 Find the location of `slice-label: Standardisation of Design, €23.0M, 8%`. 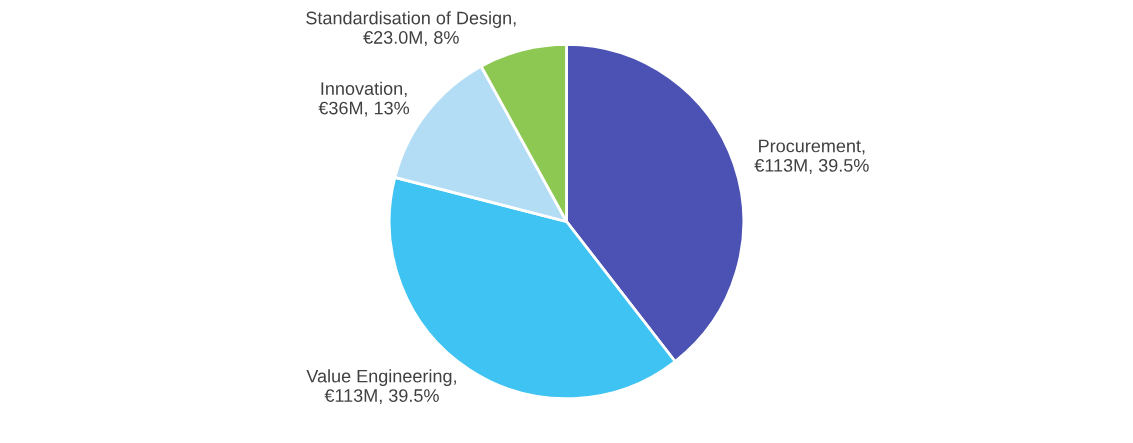

slice-label: Standardisation of Design, €23.0M, 8% is located at coordinates (411, 28).